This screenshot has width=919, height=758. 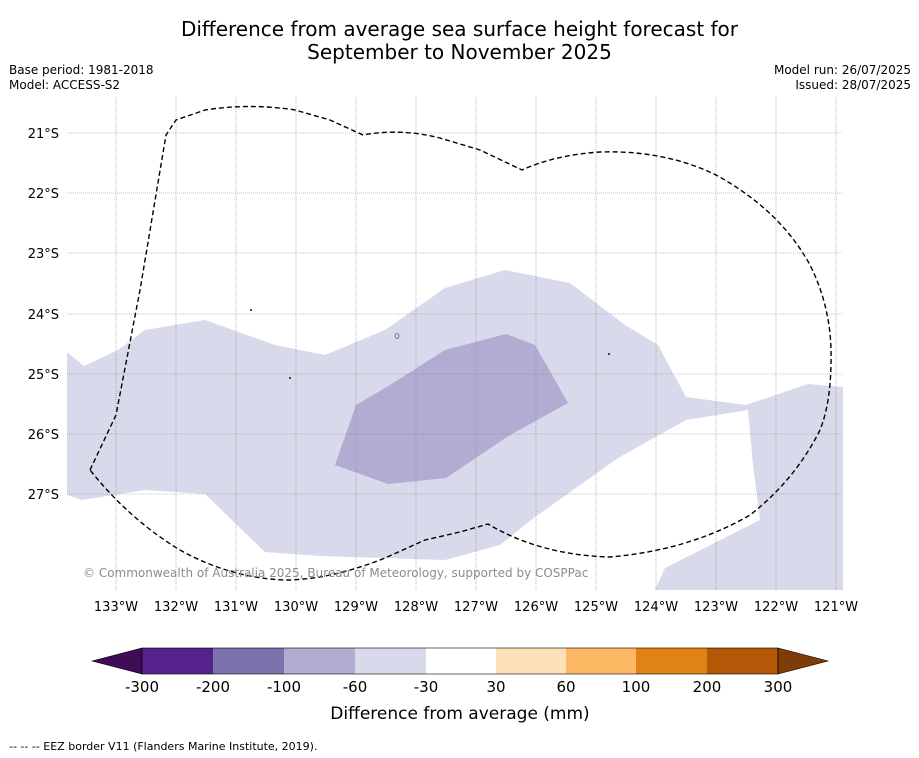 I want to click on meta-right: Model run: 26/07/2025 Issued: 28/07/2025, so click(x=842, y=78).